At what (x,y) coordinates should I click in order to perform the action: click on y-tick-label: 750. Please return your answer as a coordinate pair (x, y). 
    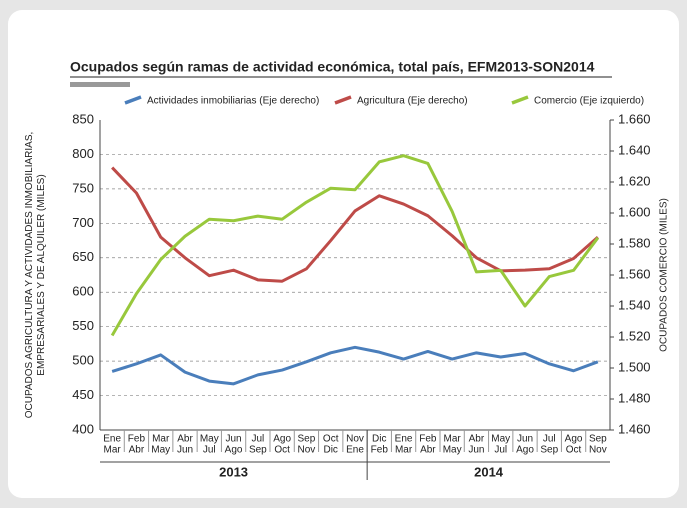
    Looking at the image, I should click on (83, 187).